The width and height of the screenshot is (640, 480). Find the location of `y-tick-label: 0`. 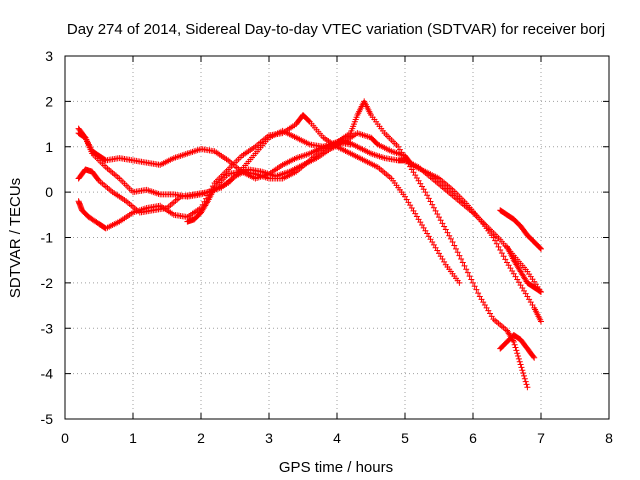

y-tick-label: 0 is located at coordinates (49, 192).